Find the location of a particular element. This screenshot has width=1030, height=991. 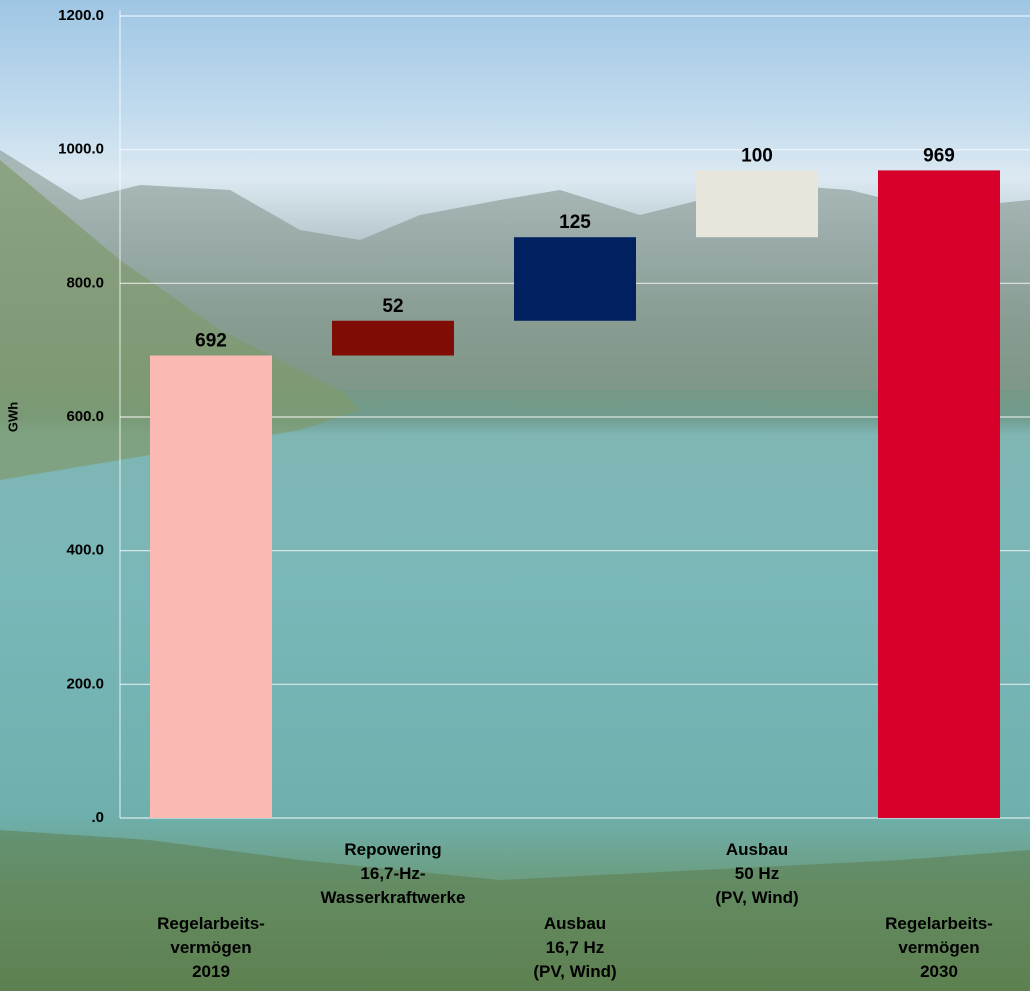

y-tick-label: 400.0 is located at coordinates (85, 550).